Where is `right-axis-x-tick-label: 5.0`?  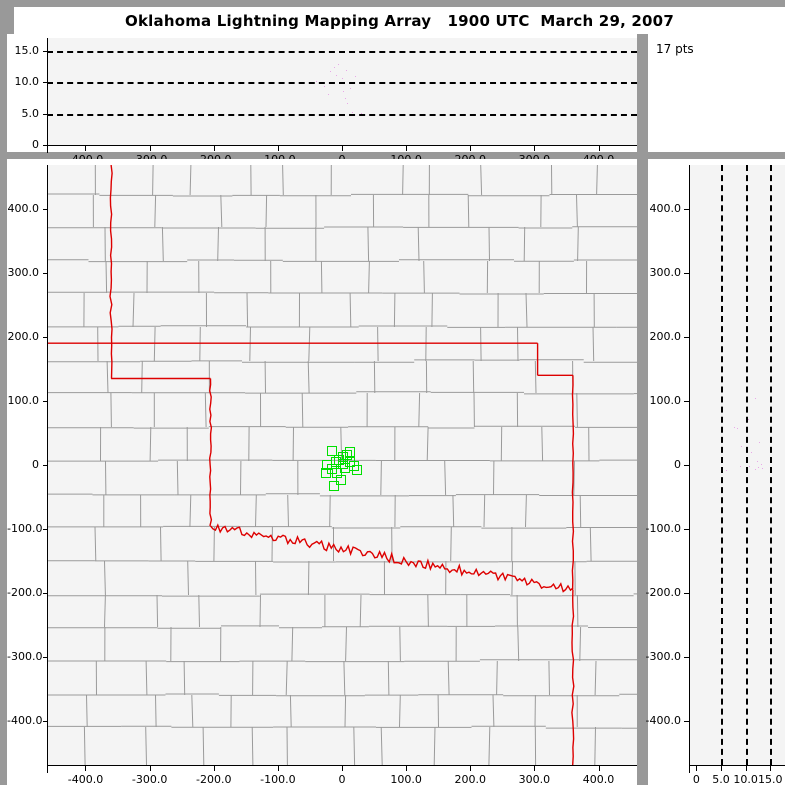
right-axis-x-tick-label: 5.0 is located at coordinates (721, 779).